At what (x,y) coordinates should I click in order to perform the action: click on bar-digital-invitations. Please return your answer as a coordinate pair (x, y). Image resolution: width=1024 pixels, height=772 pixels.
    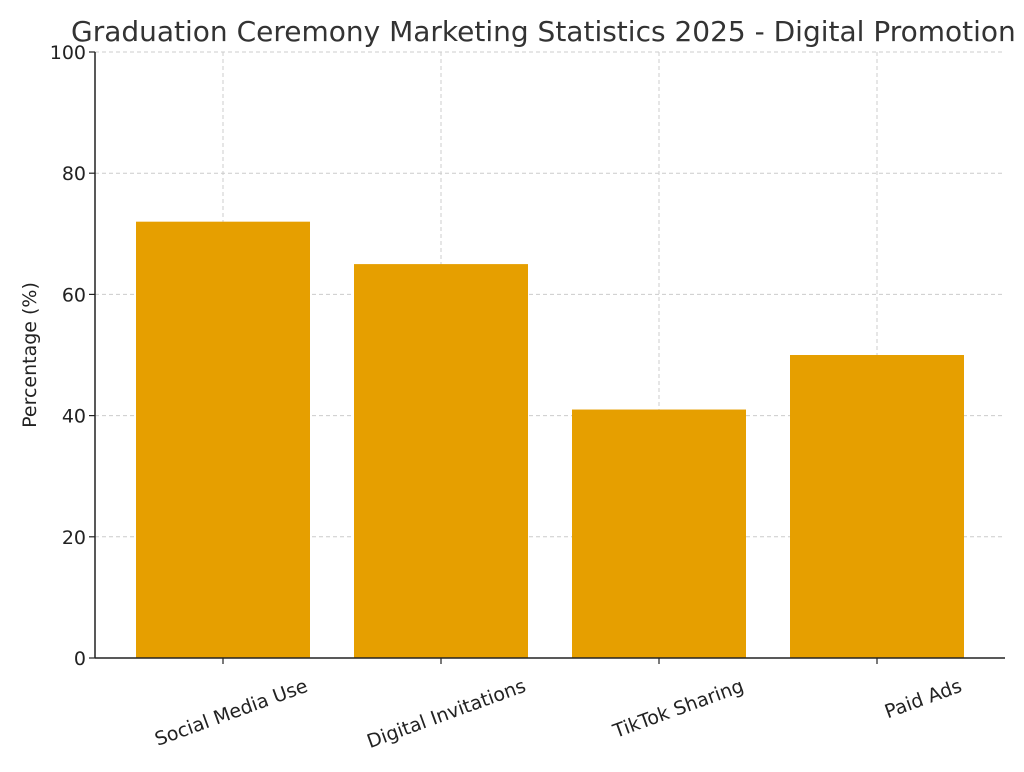
    Looking at the image, I should click on (441, 461).